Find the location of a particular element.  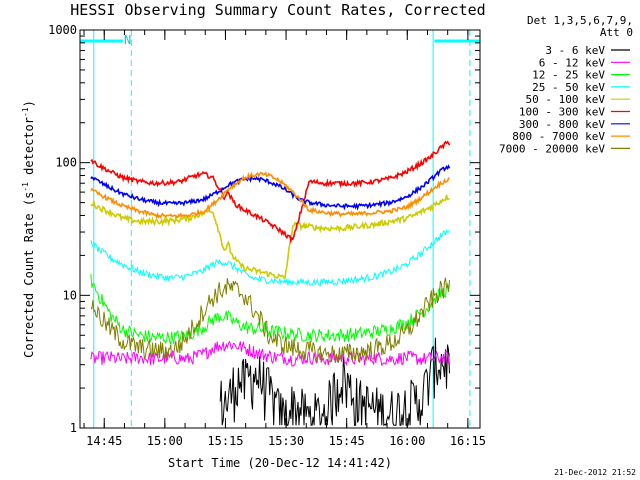

x-tick-label: 15:00 is located at coordinates (165, 441).